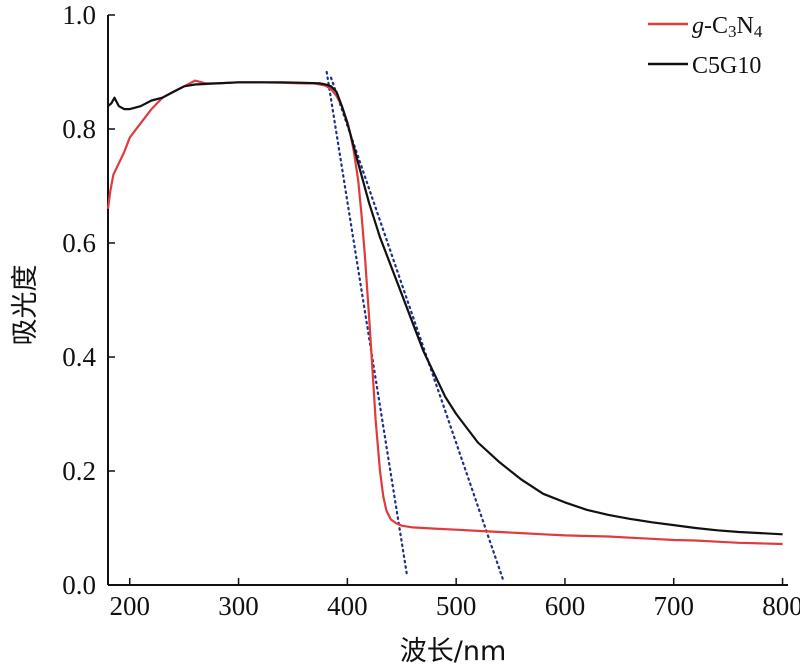 This screenshot has height=666, width=800. I want to click on y-tick-label: 0.4, so click(79, 357).